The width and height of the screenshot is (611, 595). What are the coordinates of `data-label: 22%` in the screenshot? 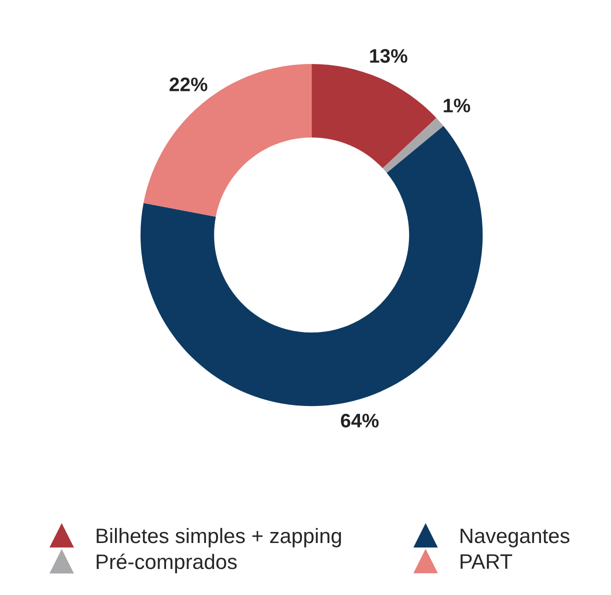 It's located at (189, 85).